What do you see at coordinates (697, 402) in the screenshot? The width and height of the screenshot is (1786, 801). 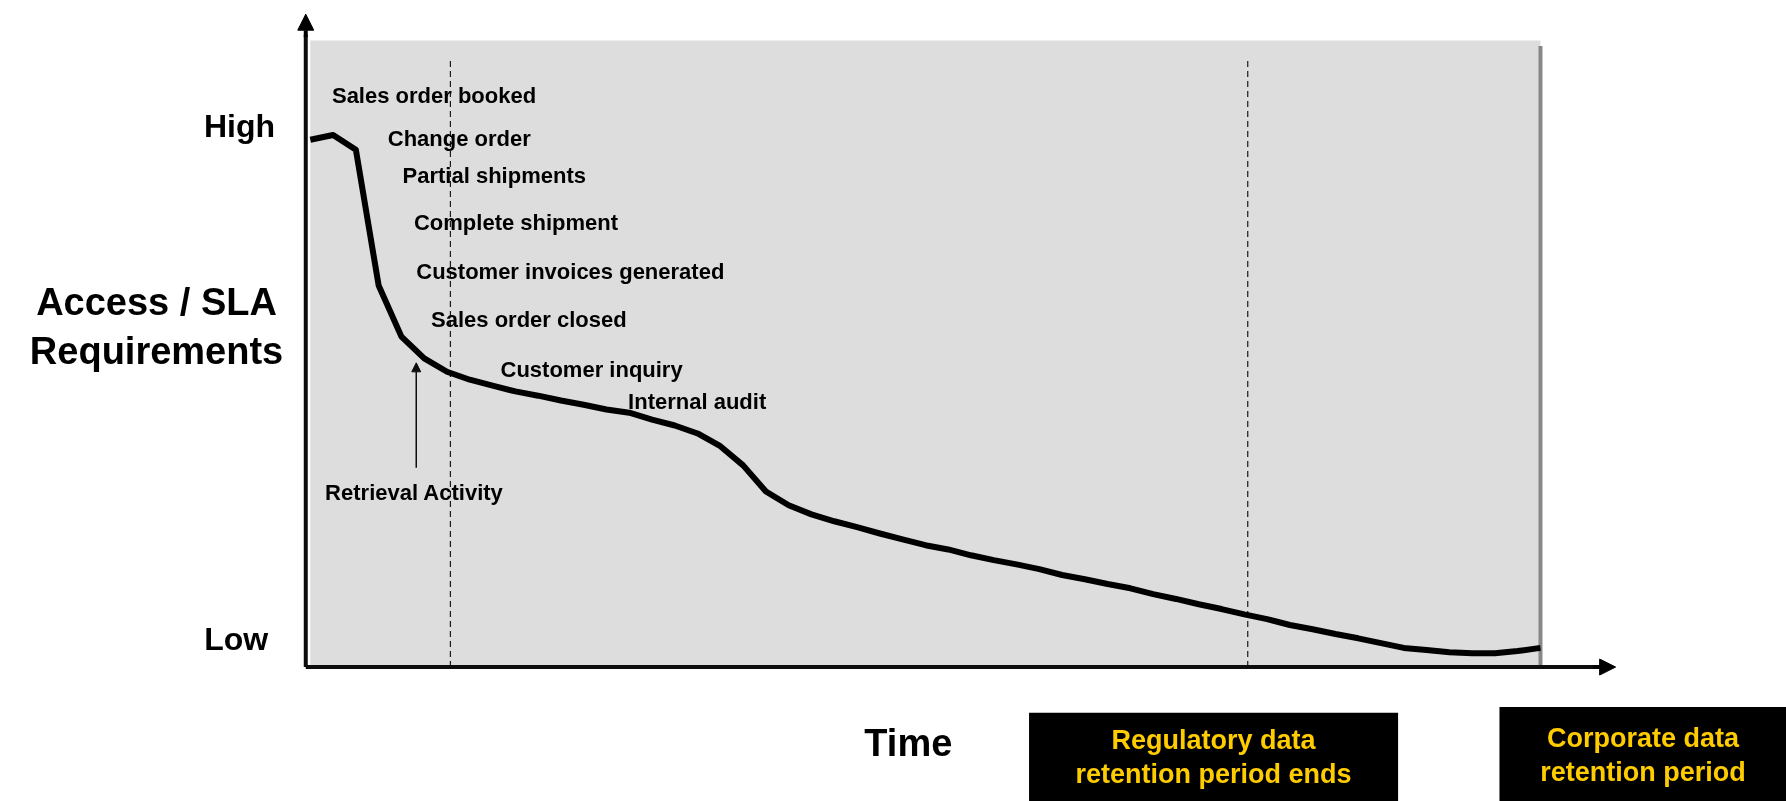 I see `annotation: Internal audit` at bounding box center [697, 402].